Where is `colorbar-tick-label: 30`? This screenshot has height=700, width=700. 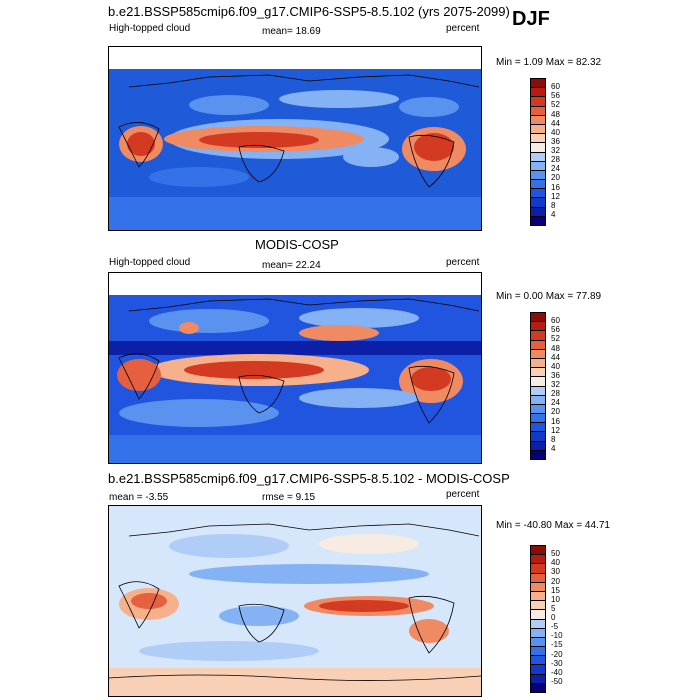
colorbar-tick-label: 30 is located at coordinates (555, 572).